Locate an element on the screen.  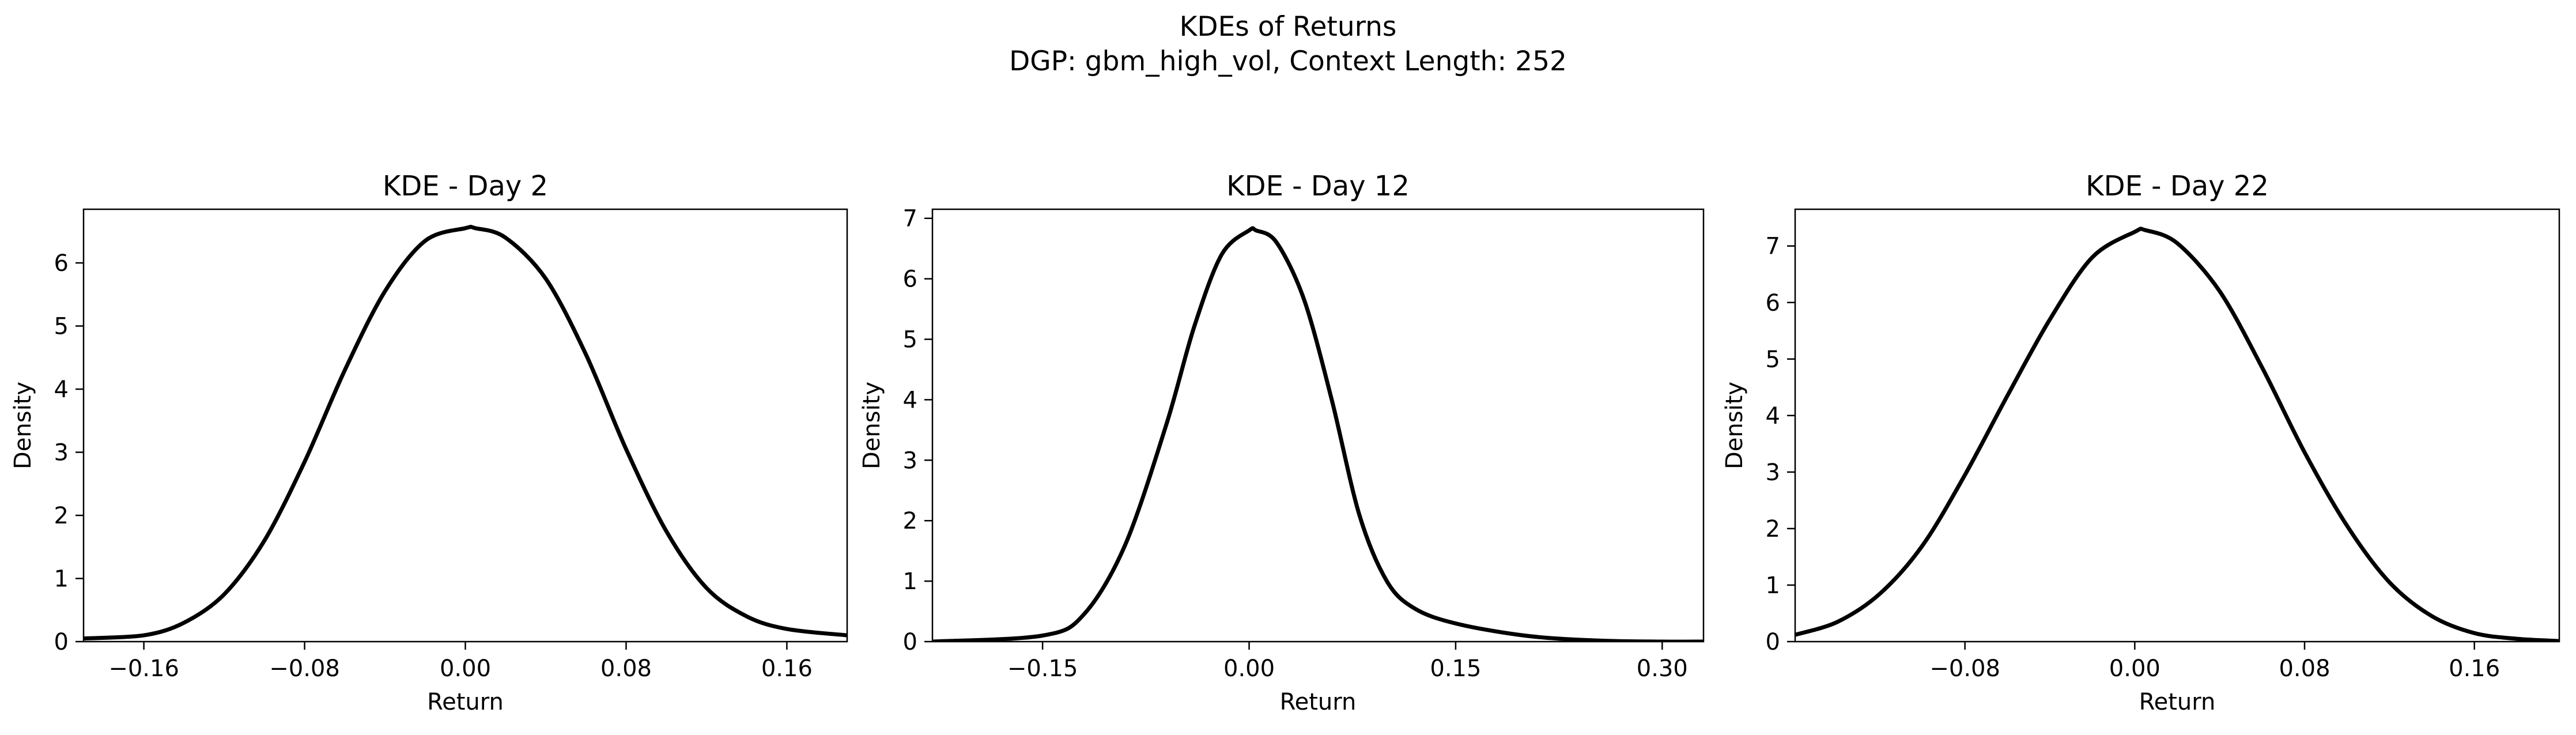
x-tick-label: 0.30 is located at coordinates (1662, 668).